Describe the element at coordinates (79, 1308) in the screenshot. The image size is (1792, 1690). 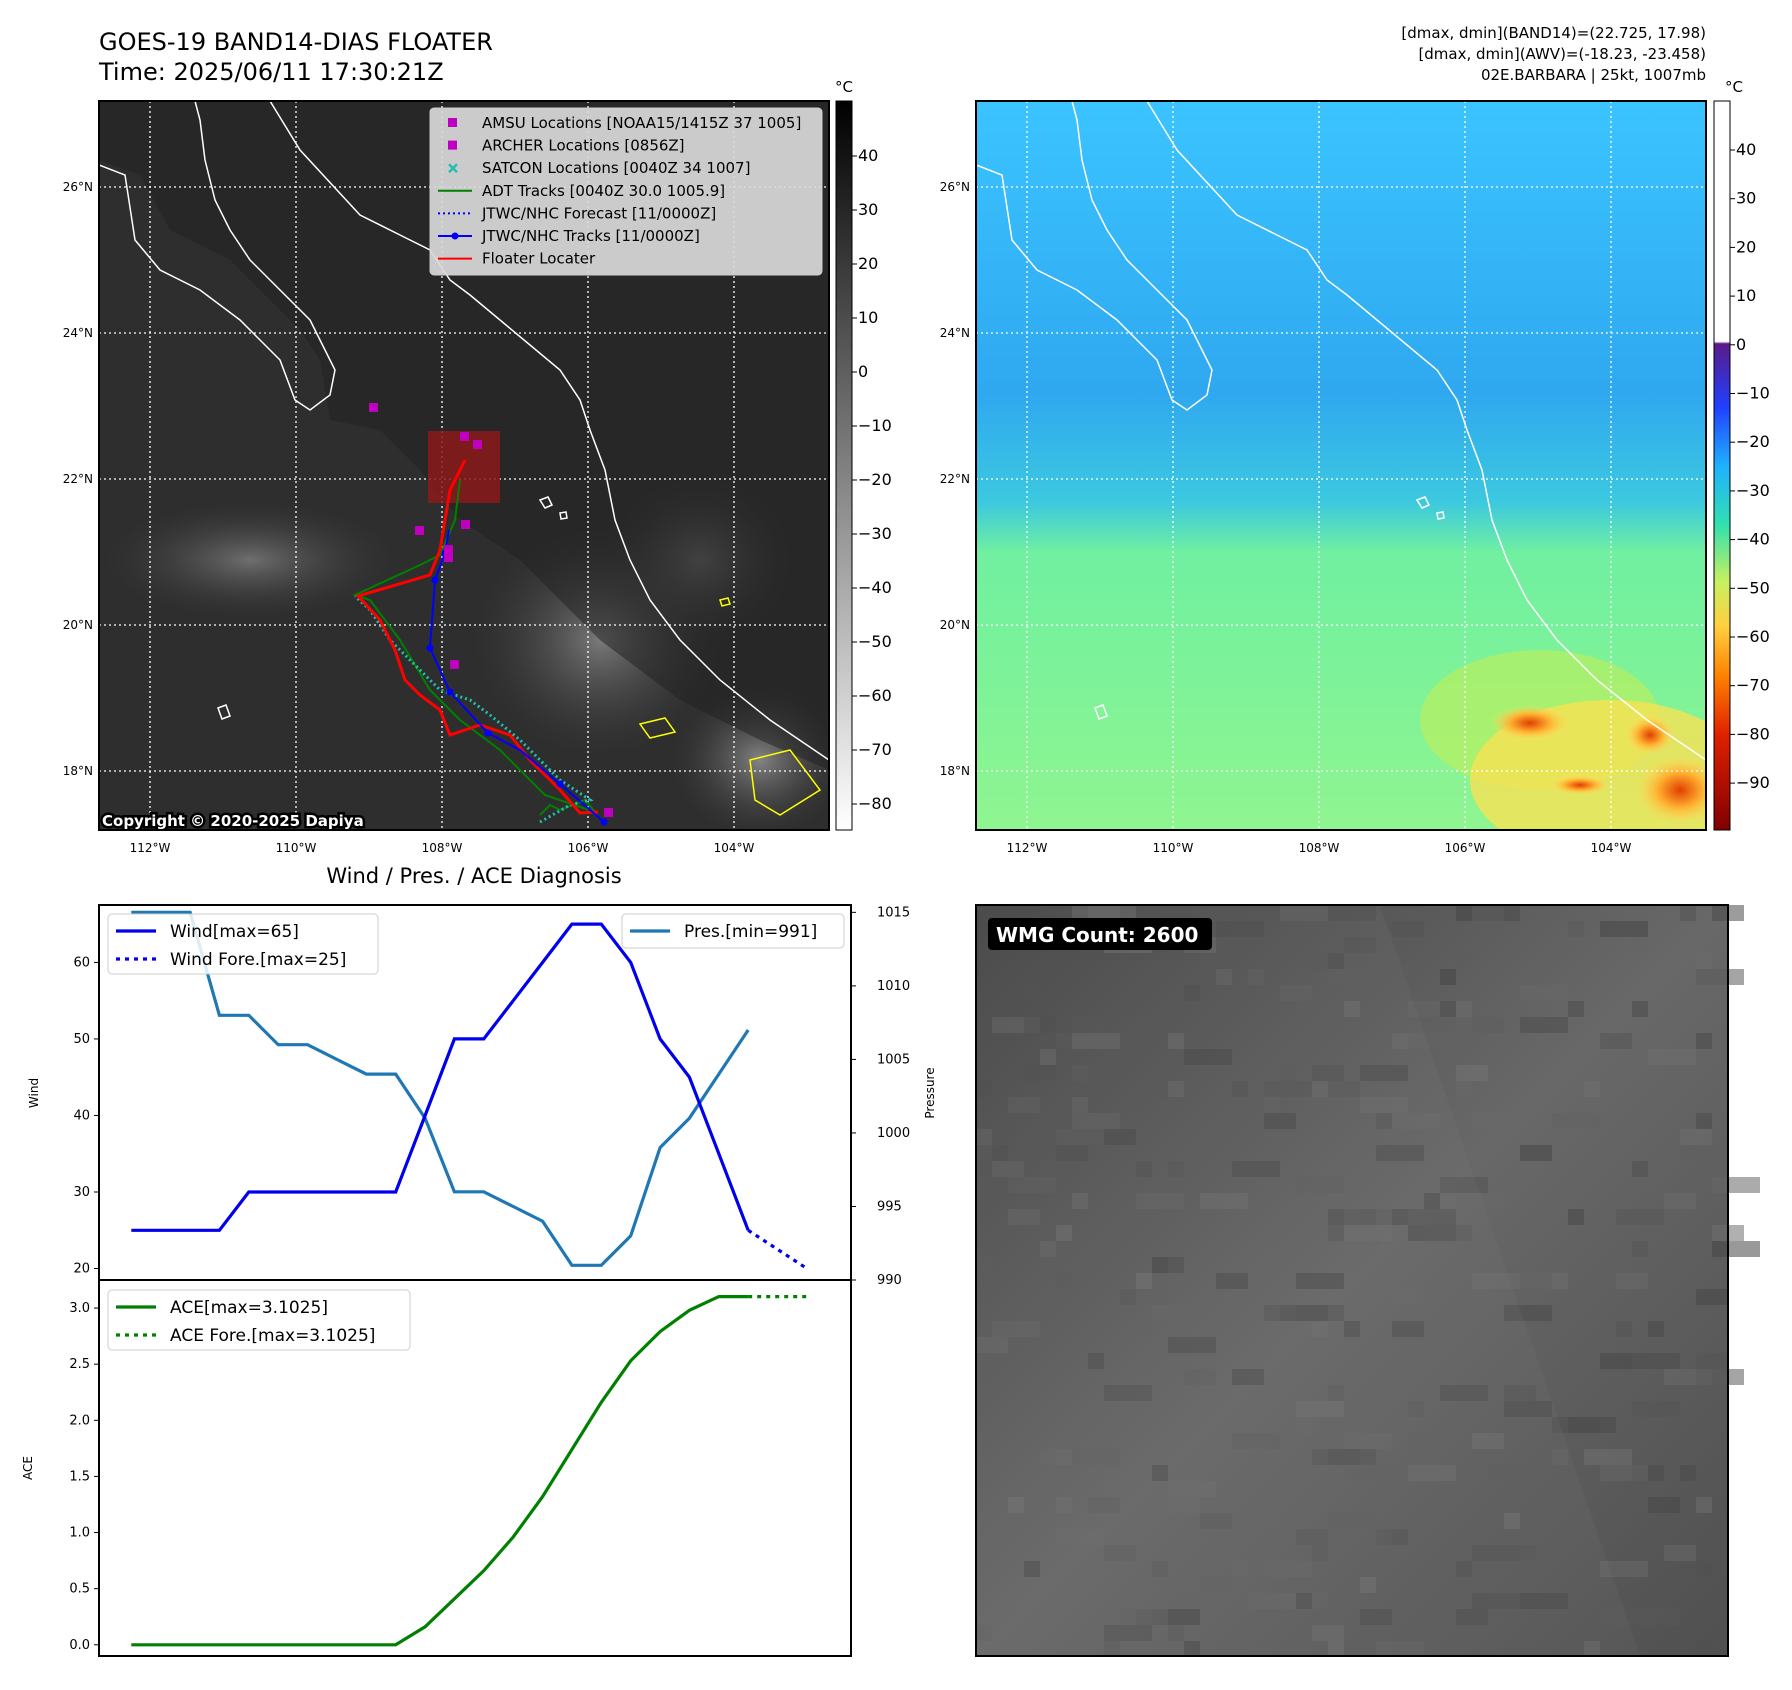
I see `ace-axis-tick: 3.0` at that location.